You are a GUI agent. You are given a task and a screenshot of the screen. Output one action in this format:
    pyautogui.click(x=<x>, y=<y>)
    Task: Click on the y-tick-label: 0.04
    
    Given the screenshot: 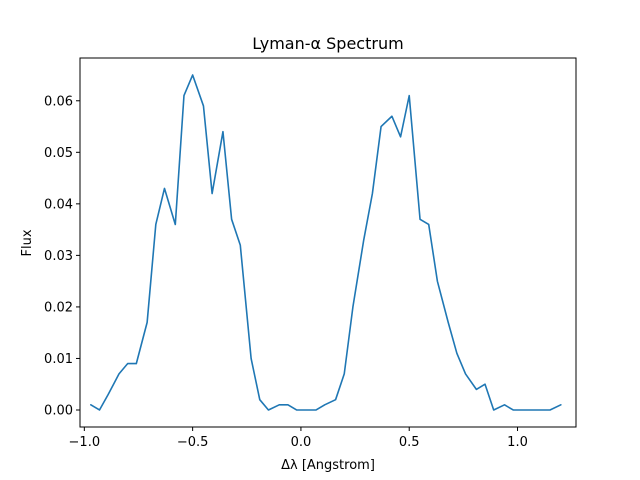 What is the action you would take?
    pyautogui.click(x=58, y=204)
    